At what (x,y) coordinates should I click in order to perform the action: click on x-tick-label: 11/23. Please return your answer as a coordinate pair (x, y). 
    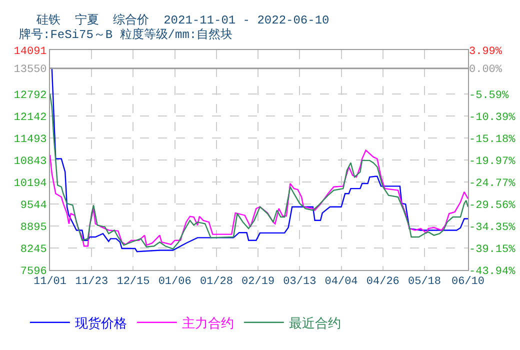
    Looking at the image, I should click on (91, 282).